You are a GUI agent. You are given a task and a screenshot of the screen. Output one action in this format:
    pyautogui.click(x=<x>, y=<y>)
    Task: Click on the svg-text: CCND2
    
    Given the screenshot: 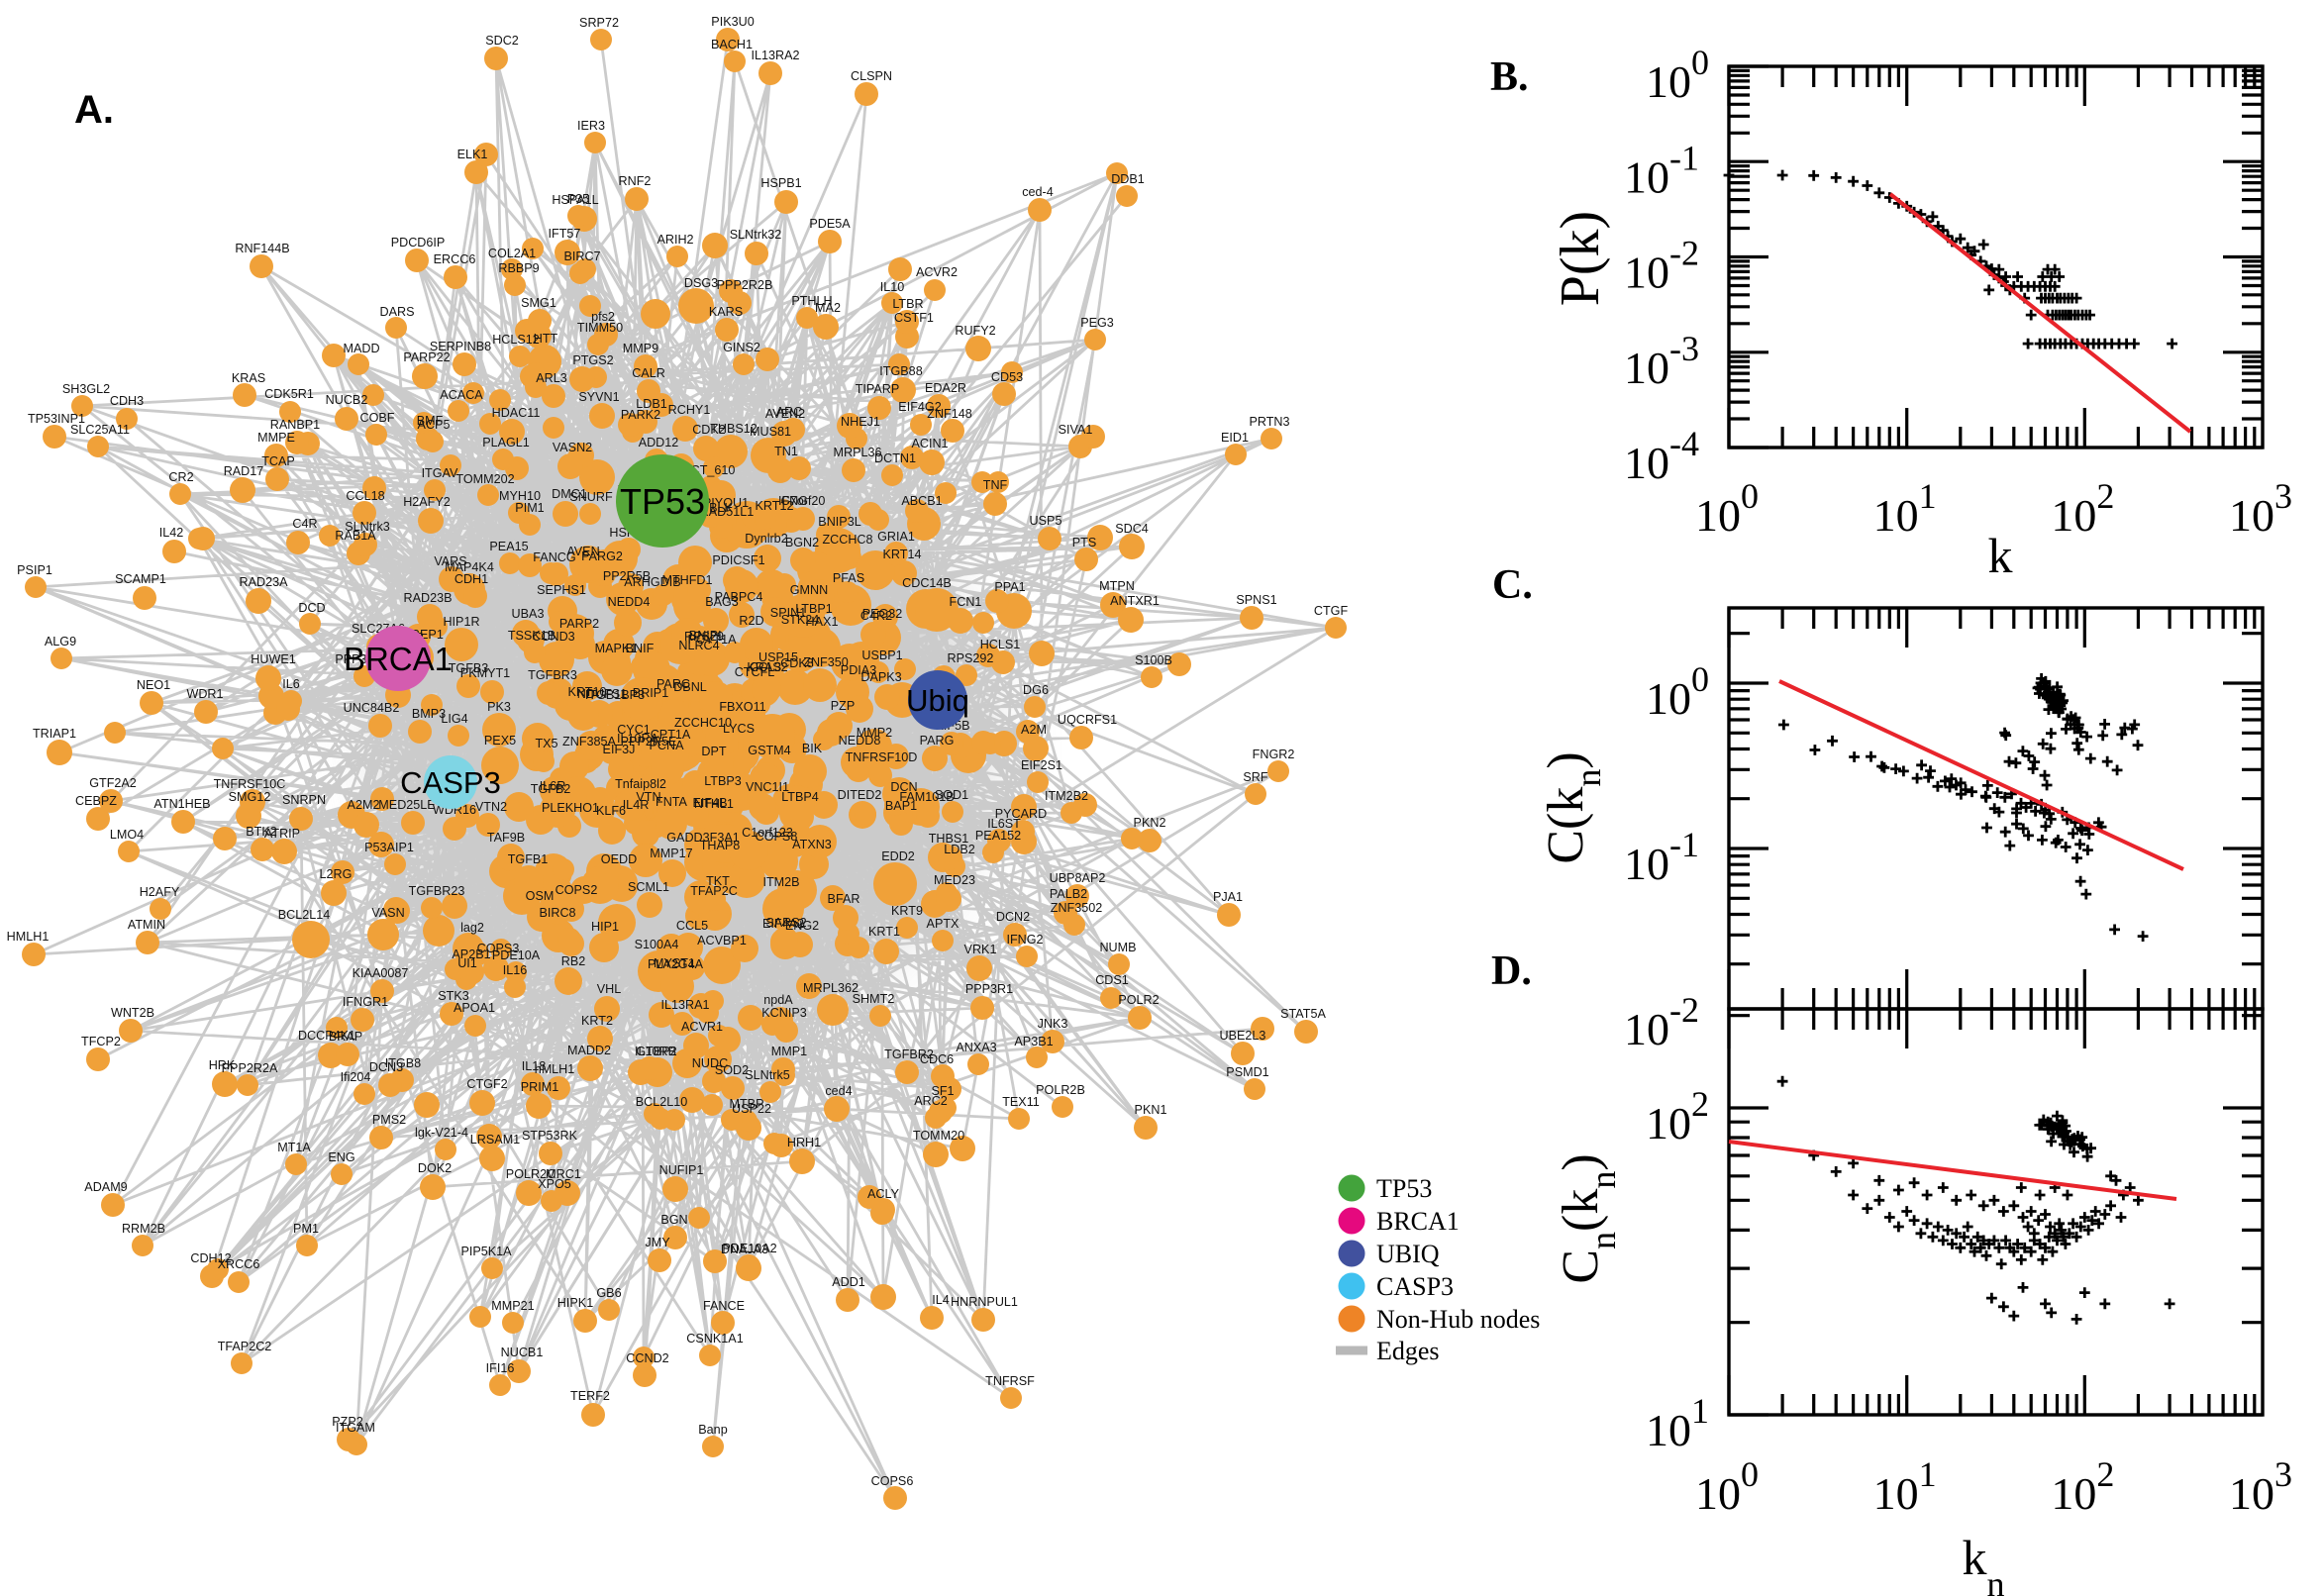 What is the action you would take?
    pyautogui.click(x=647, y=1358)
    